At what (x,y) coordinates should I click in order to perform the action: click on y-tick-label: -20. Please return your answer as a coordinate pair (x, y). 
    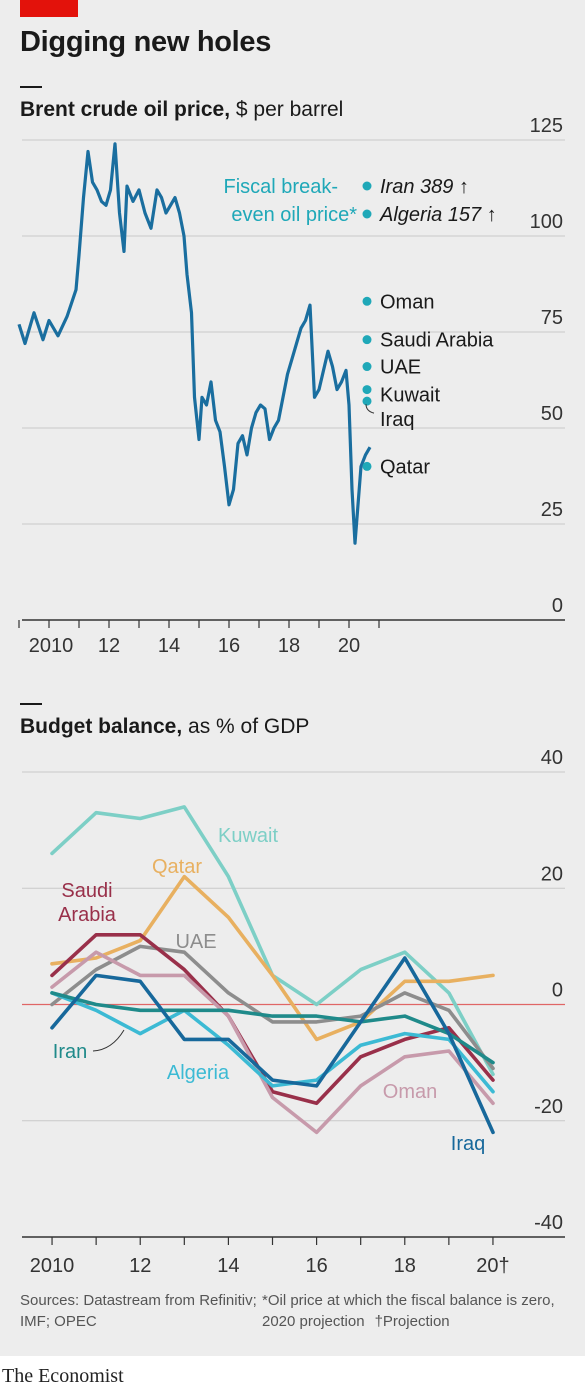
    Looking at the image, I should click on (548, 1107).